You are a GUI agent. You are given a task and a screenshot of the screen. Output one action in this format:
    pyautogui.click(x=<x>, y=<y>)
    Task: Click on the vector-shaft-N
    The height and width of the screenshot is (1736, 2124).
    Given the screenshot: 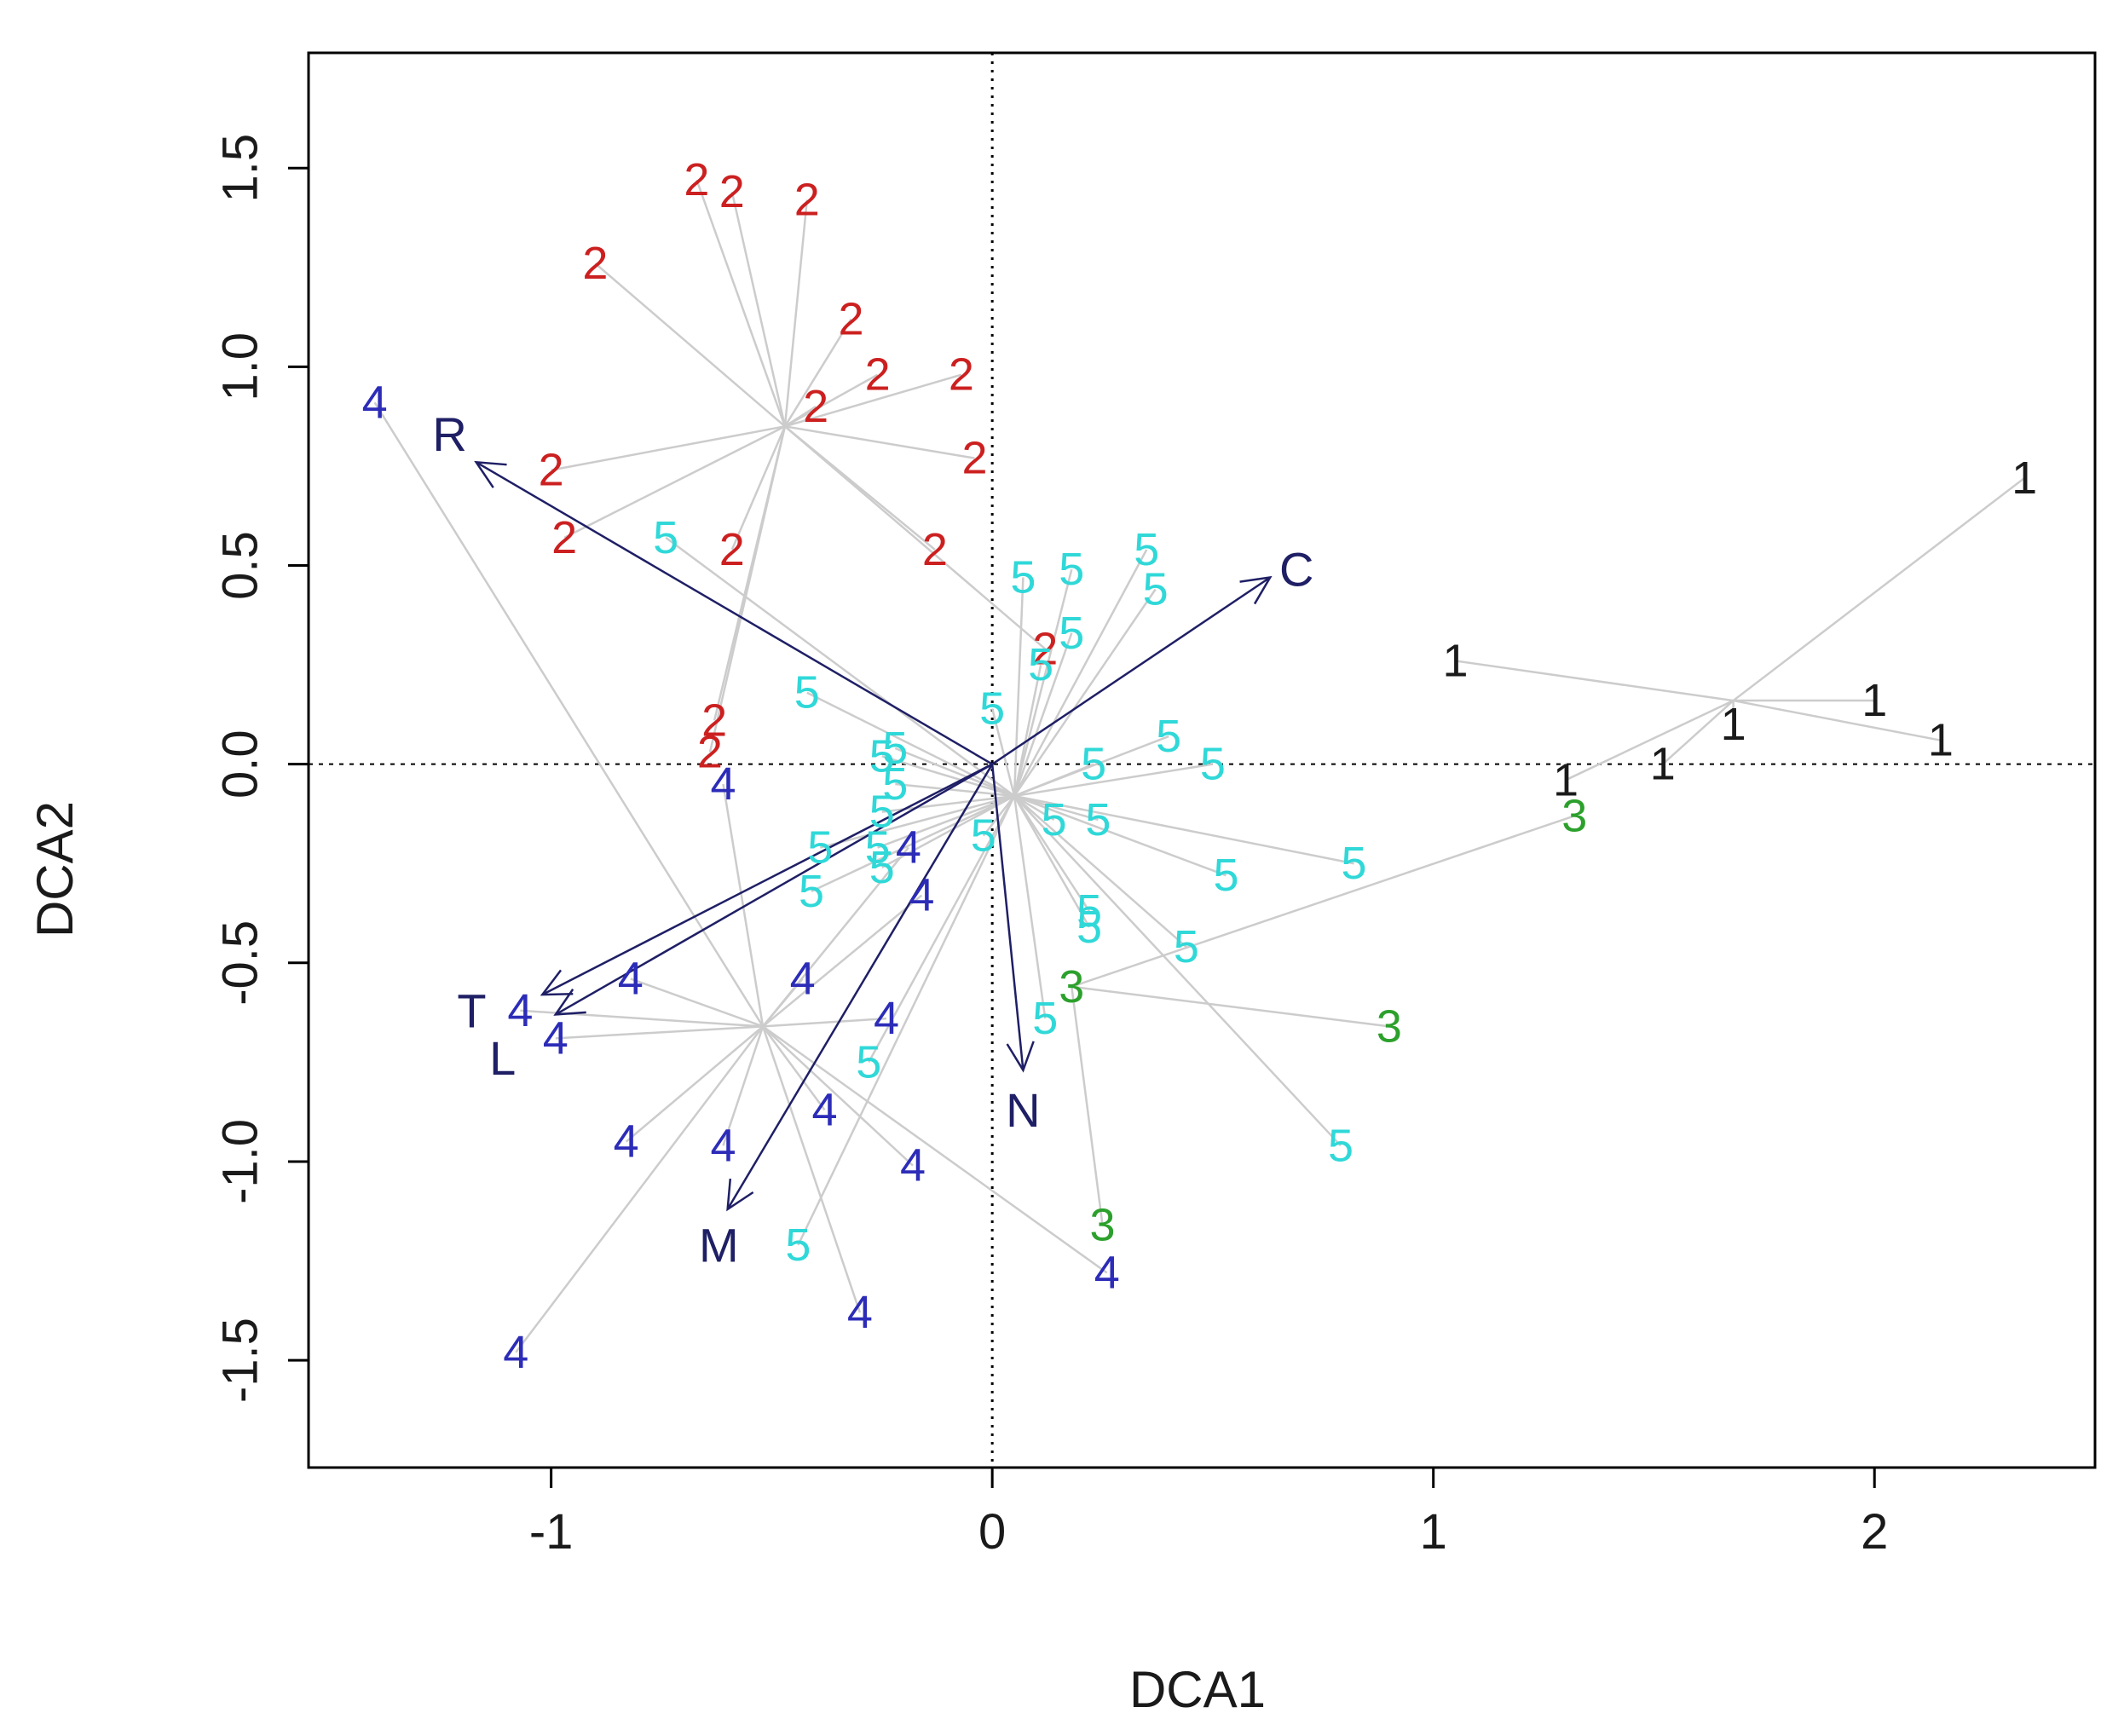 What is the action you would take?
    pyautogui.click(x=1007, y=917)
    